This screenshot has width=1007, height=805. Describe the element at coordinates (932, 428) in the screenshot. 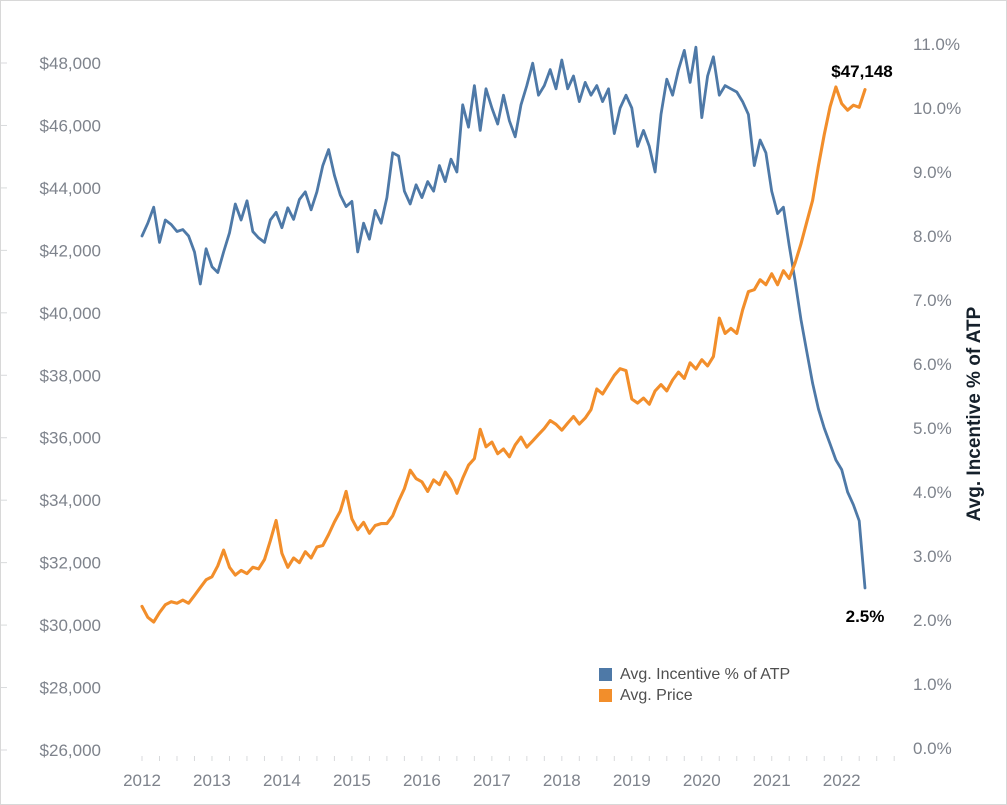

I see `right-axis-tick-label: 5.0%` at that location.